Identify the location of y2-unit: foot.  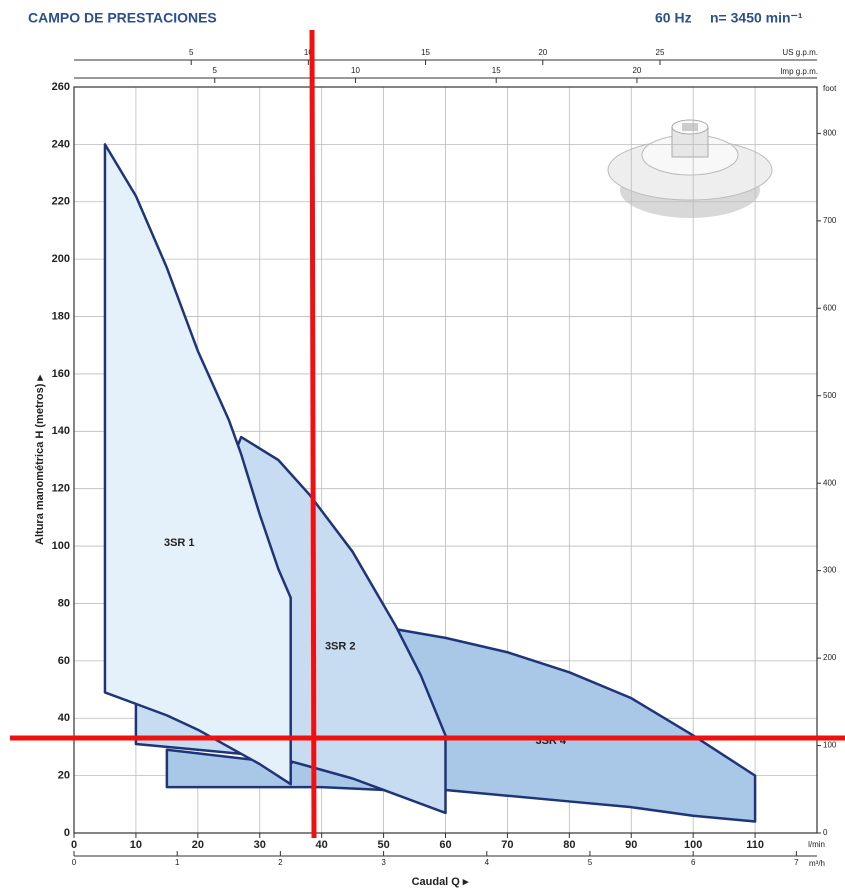
(830, 88).